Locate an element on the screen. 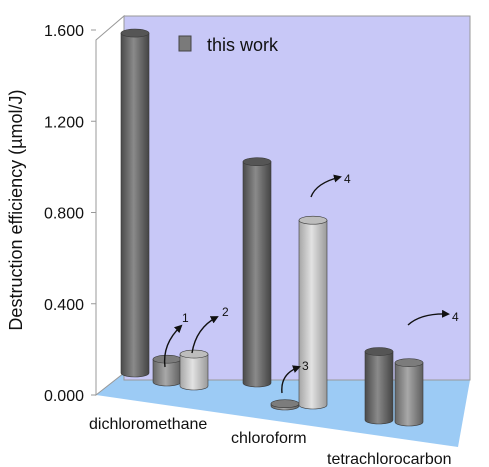 Image resolution: width=489 pixels, height=467 pixels. annotation-ref-label: 1 is located at coordinates (185, 318).